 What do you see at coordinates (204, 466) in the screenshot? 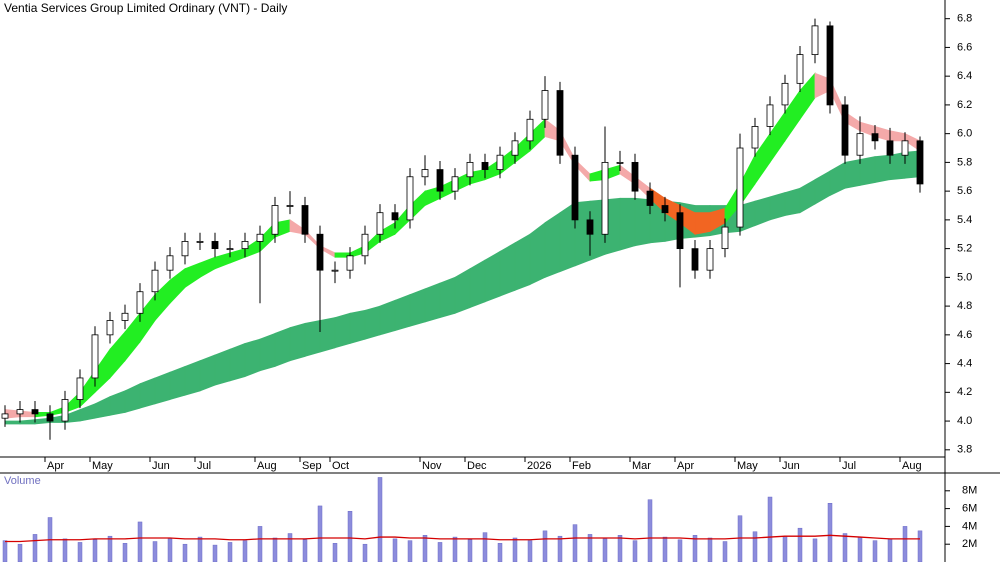
I see `x-tick-label: Jul` at bounding box center [204, 466].